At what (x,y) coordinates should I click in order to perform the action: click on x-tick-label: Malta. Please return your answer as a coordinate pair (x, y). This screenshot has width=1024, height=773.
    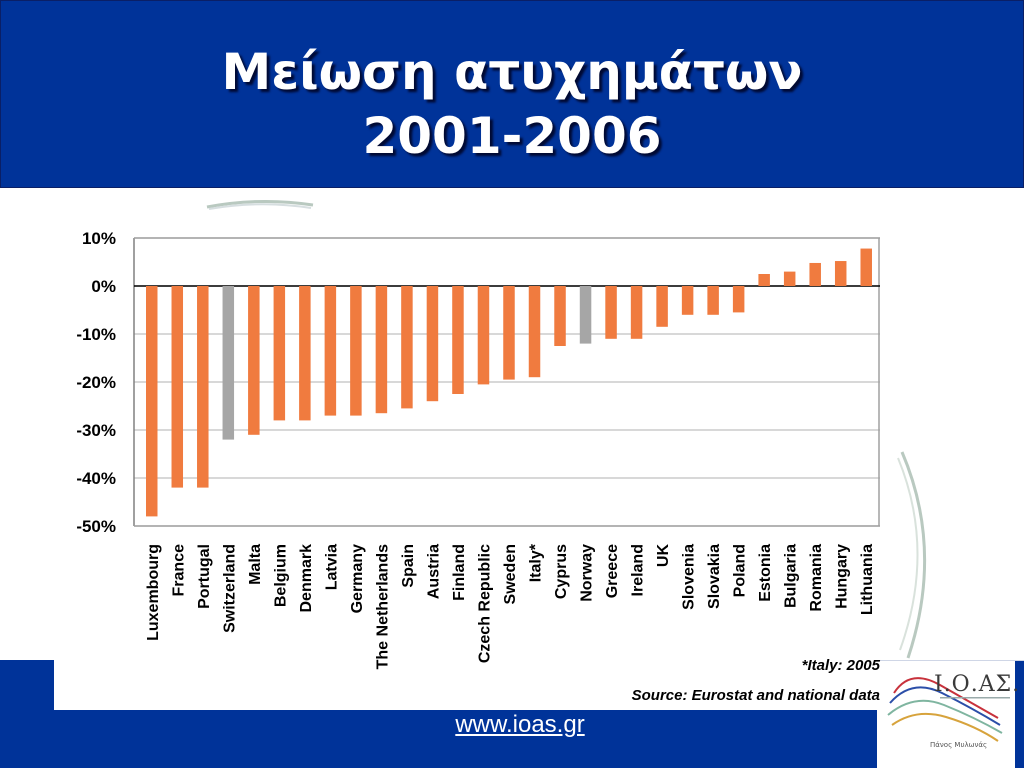
    Looking at the image, I should click on (255, 564).